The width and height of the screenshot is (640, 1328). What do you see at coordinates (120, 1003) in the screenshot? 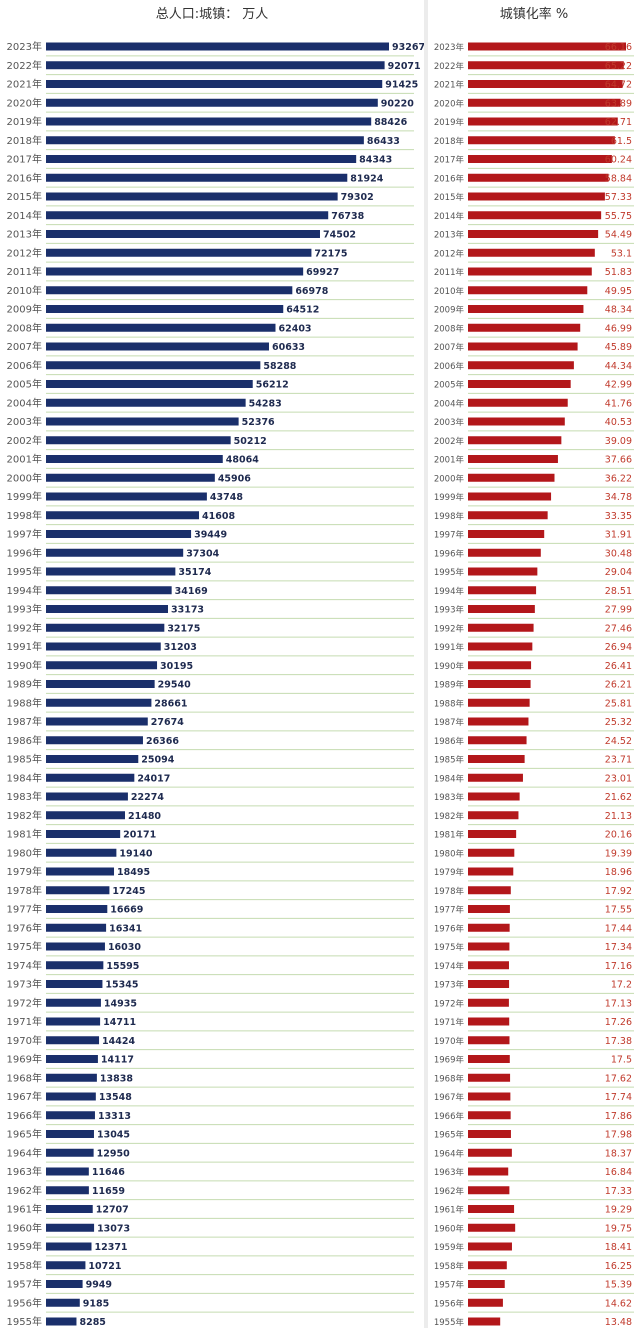
I see `data-label: 14935` at bounding box center [120, 1003].